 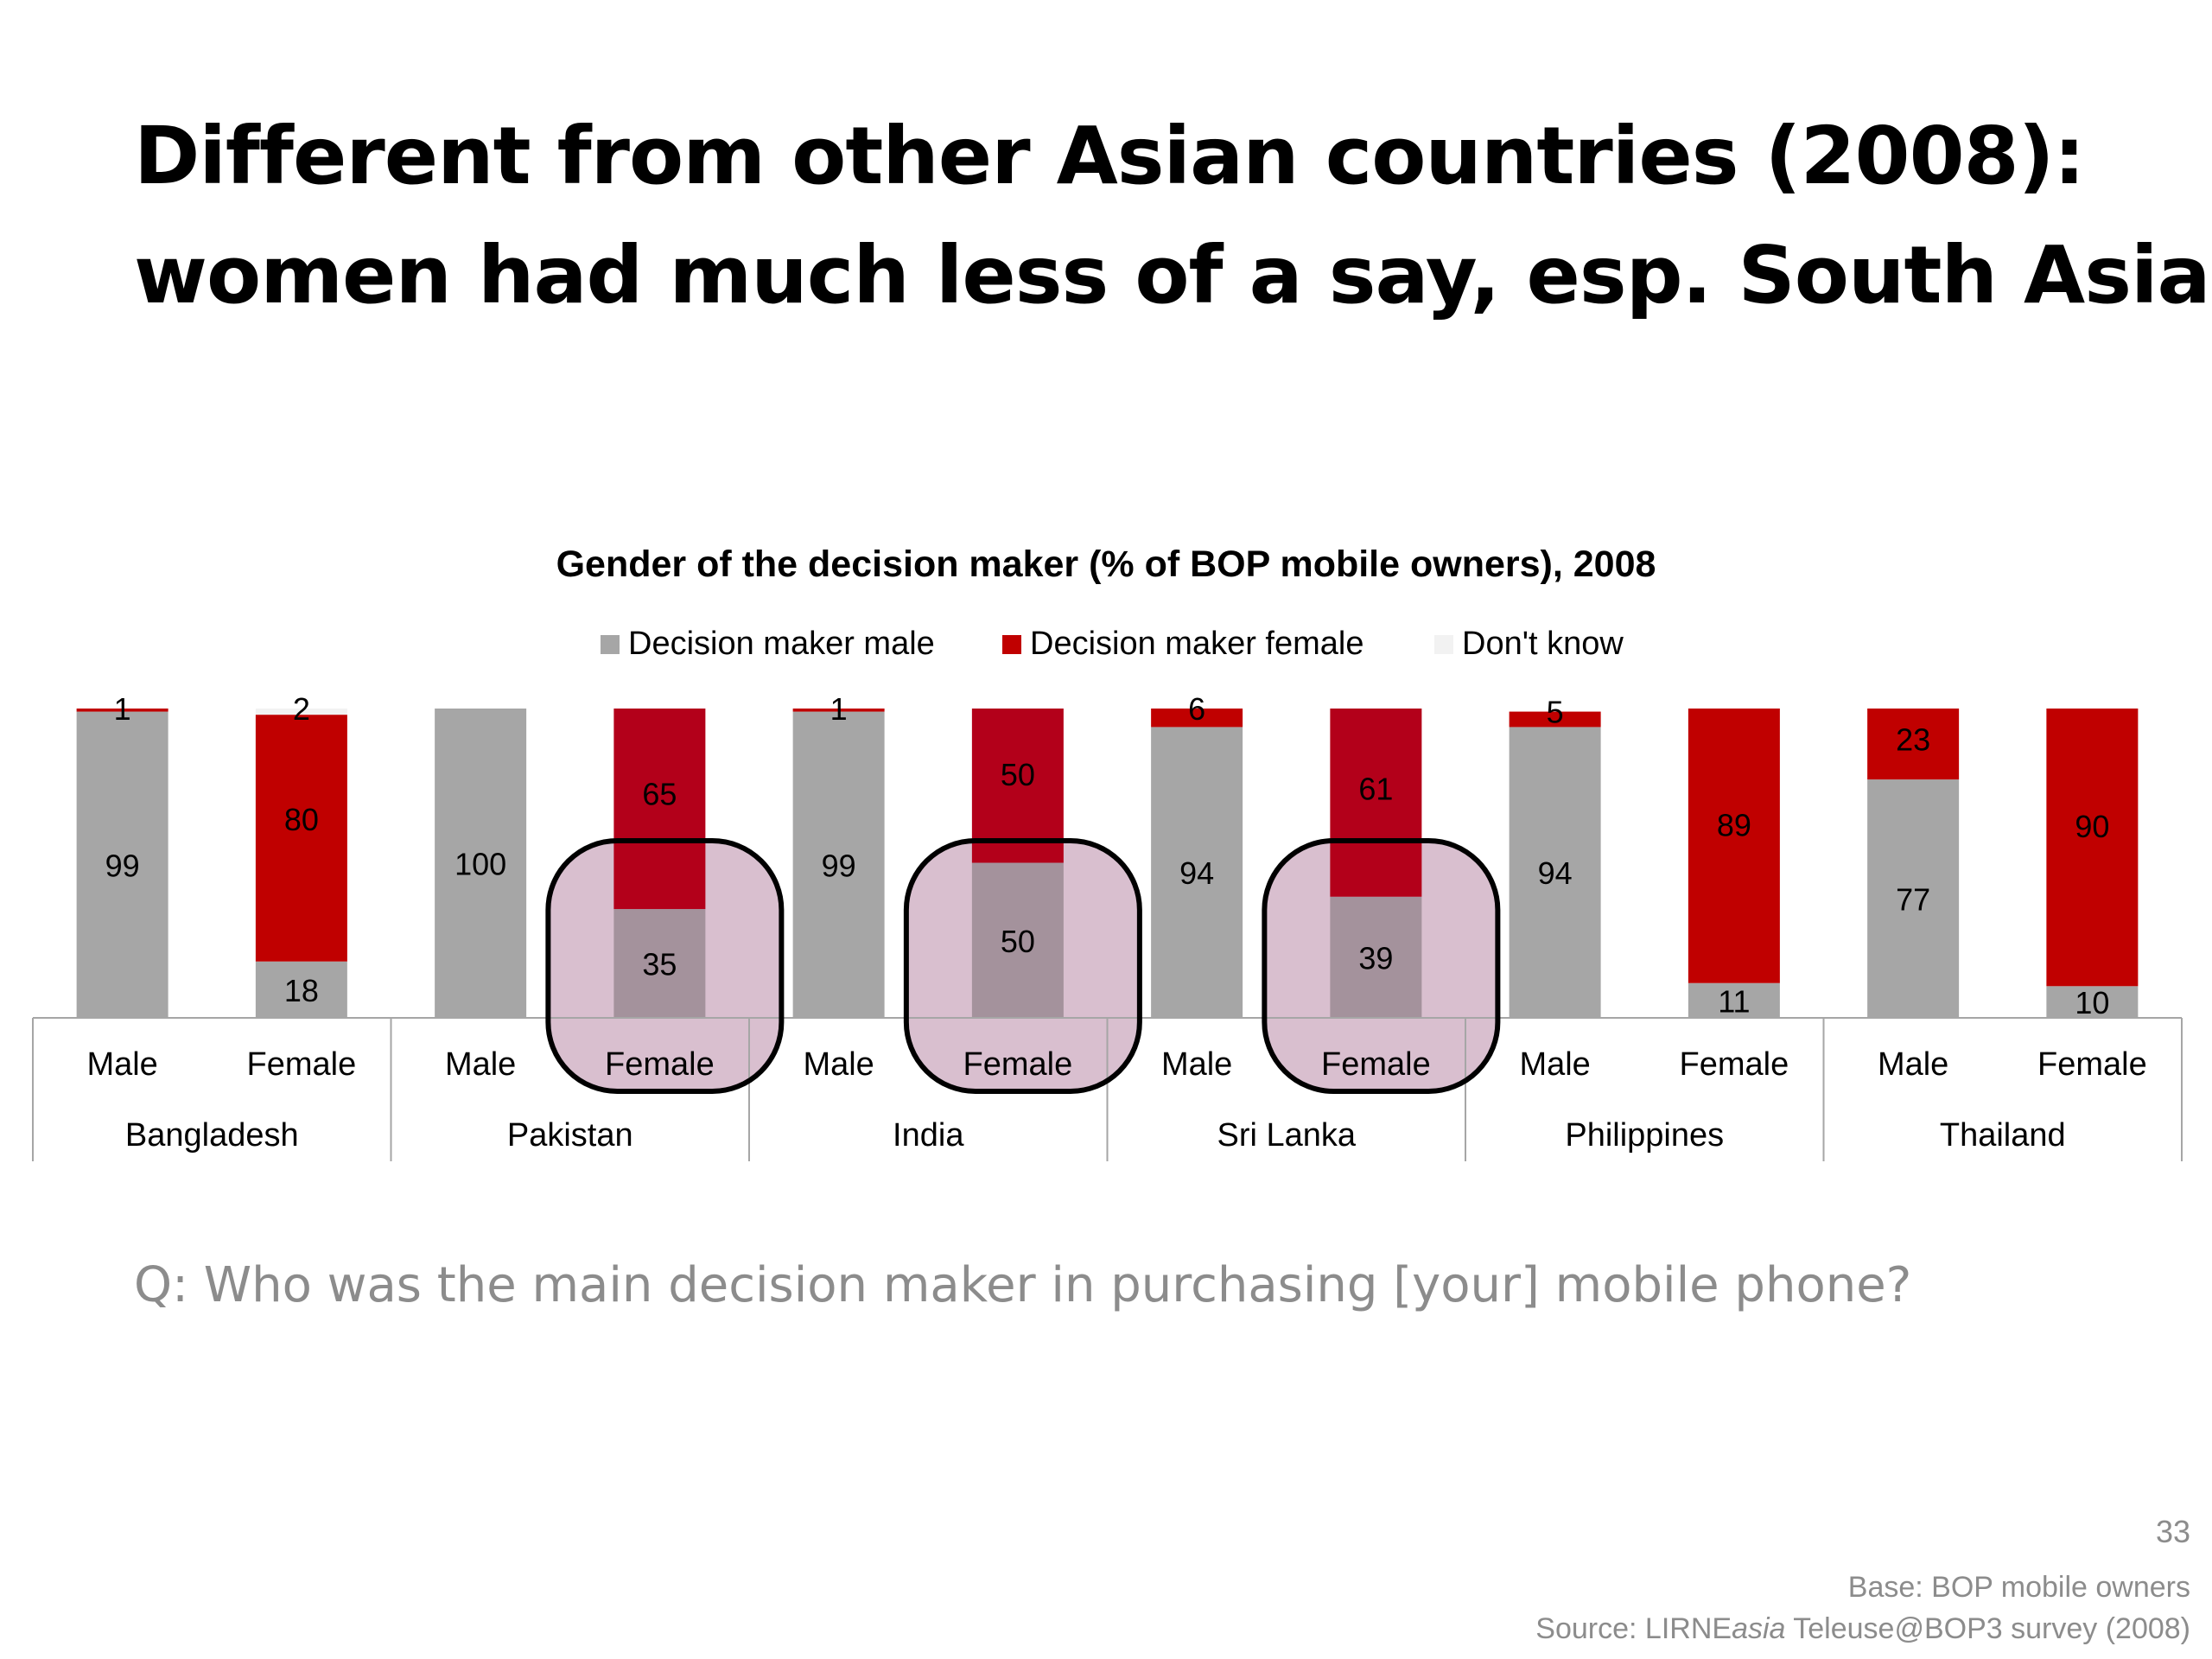 I want to click on bar-pakistan-female-male, so click(x=659, y=963).